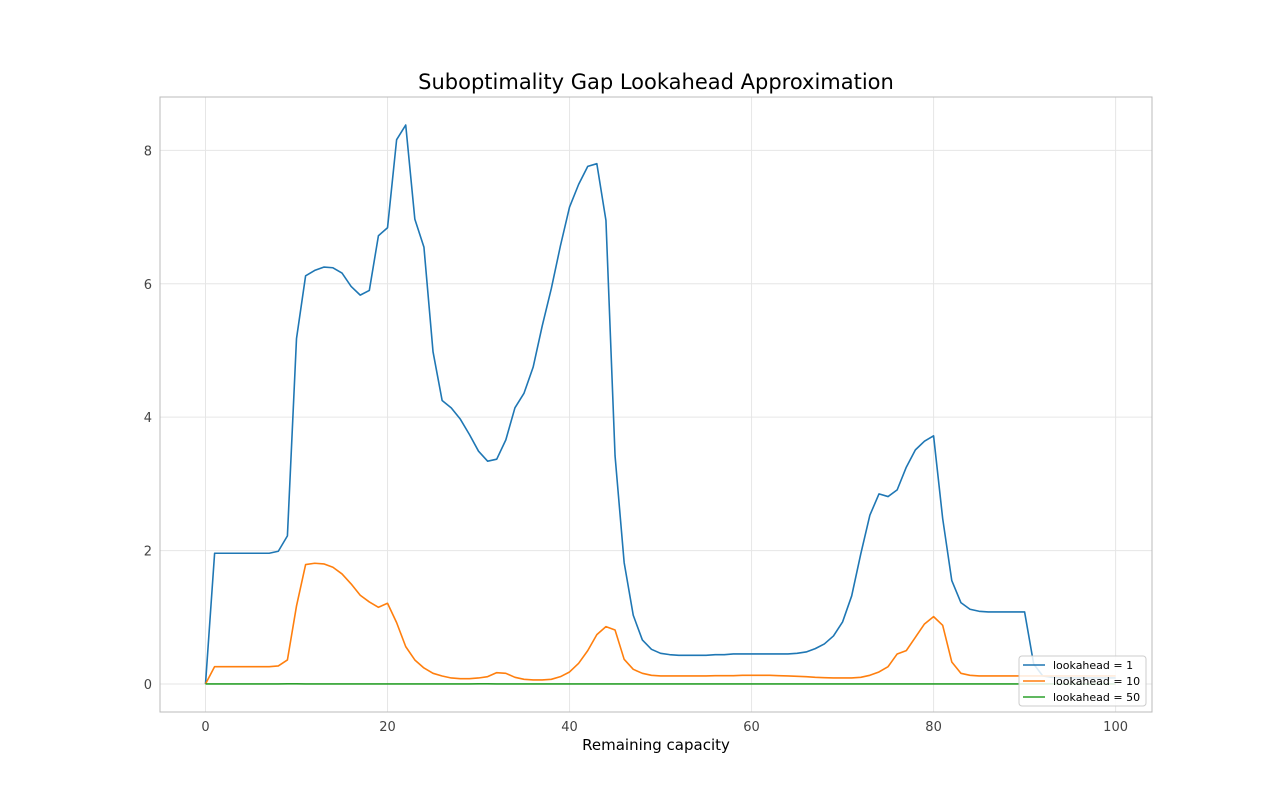 Image resolution: width=1280 pixels, height=800 pixels. Describe the element at coordinates (148, 552) in the screenshot. I see `y-tick-label: 2` at that location.